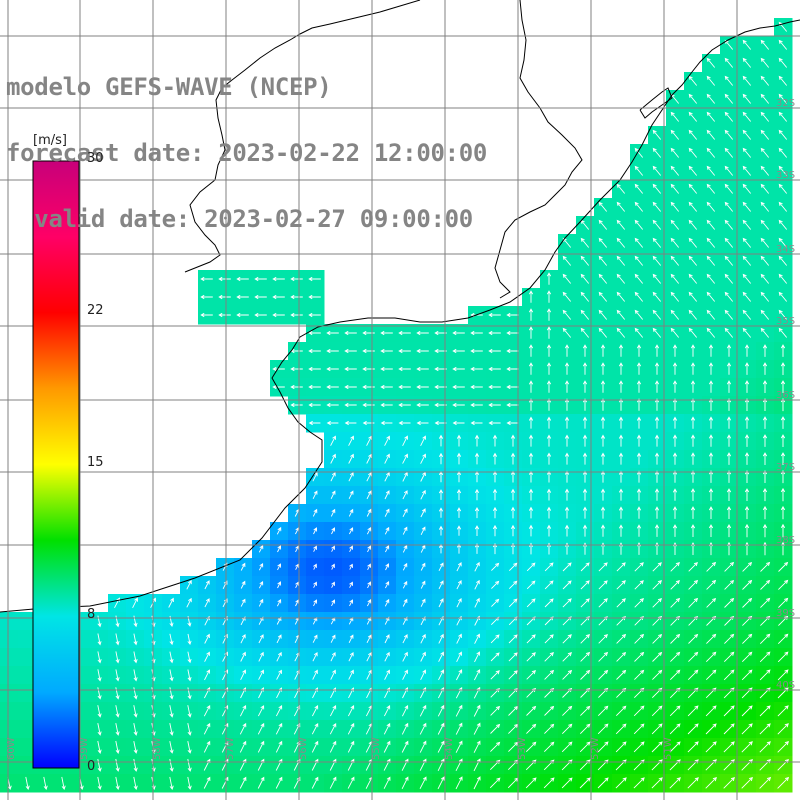 This screenshot has height=800, width=800. I want to click on colorbar-tick-30: 30, so click(95, 158).